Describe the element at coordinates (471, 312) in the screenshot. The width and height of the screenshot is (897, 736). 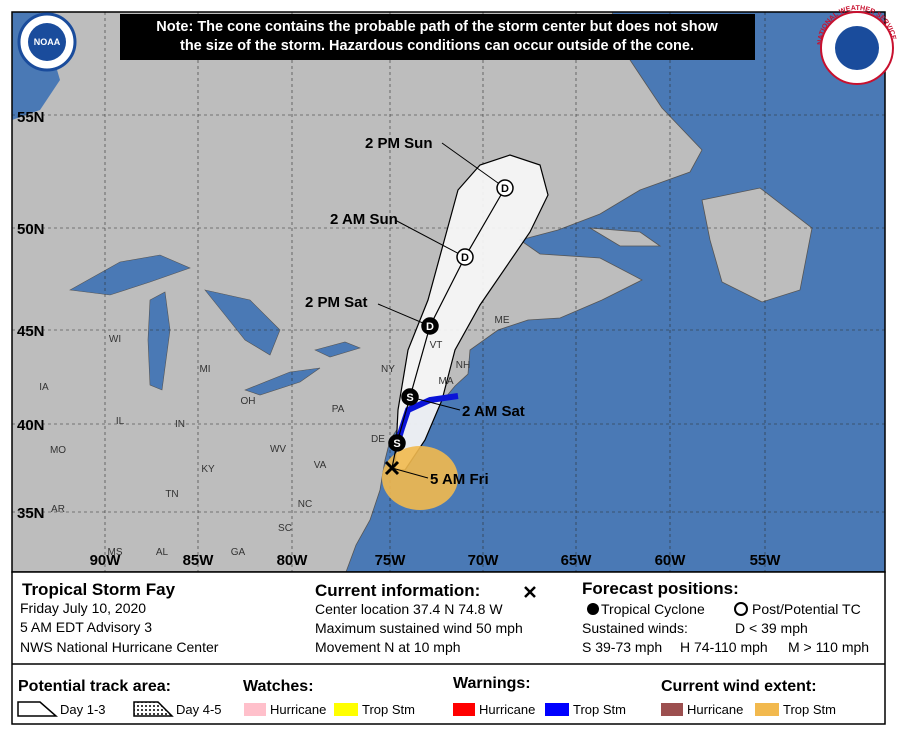
I see `cone` at that location.